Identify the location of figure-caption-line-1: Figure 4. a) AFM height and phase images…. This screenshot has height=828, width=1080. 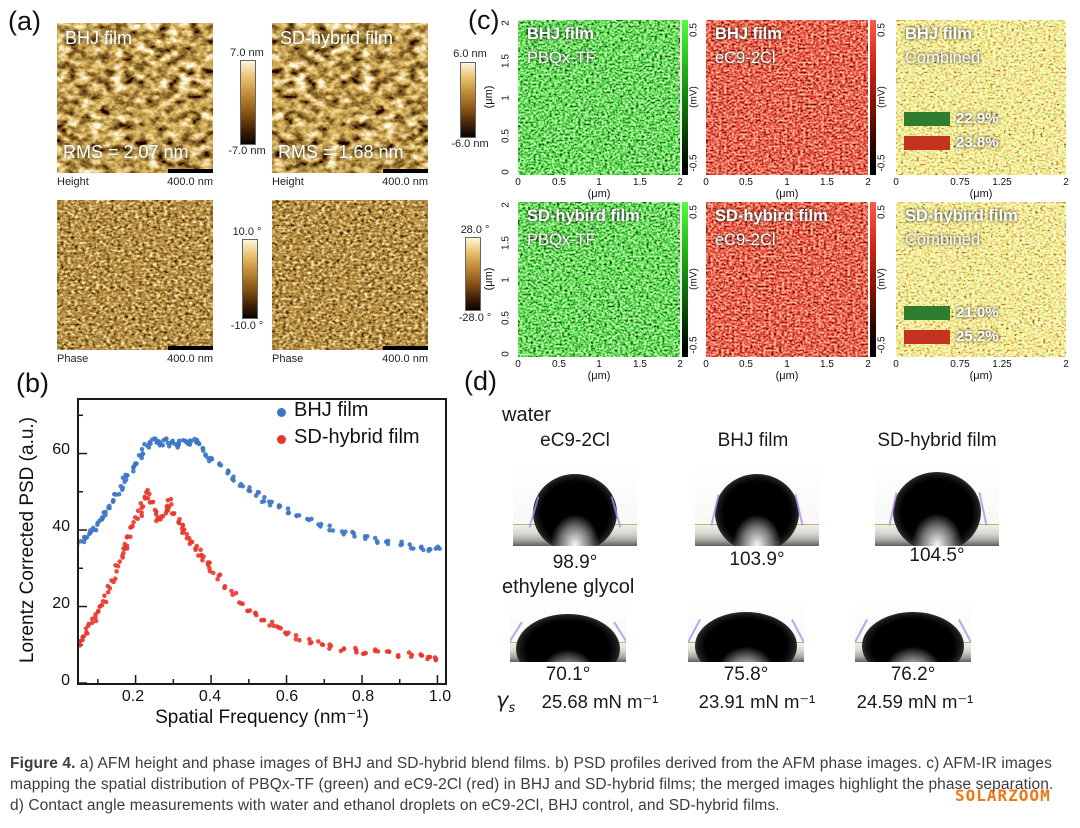
(542, 764).